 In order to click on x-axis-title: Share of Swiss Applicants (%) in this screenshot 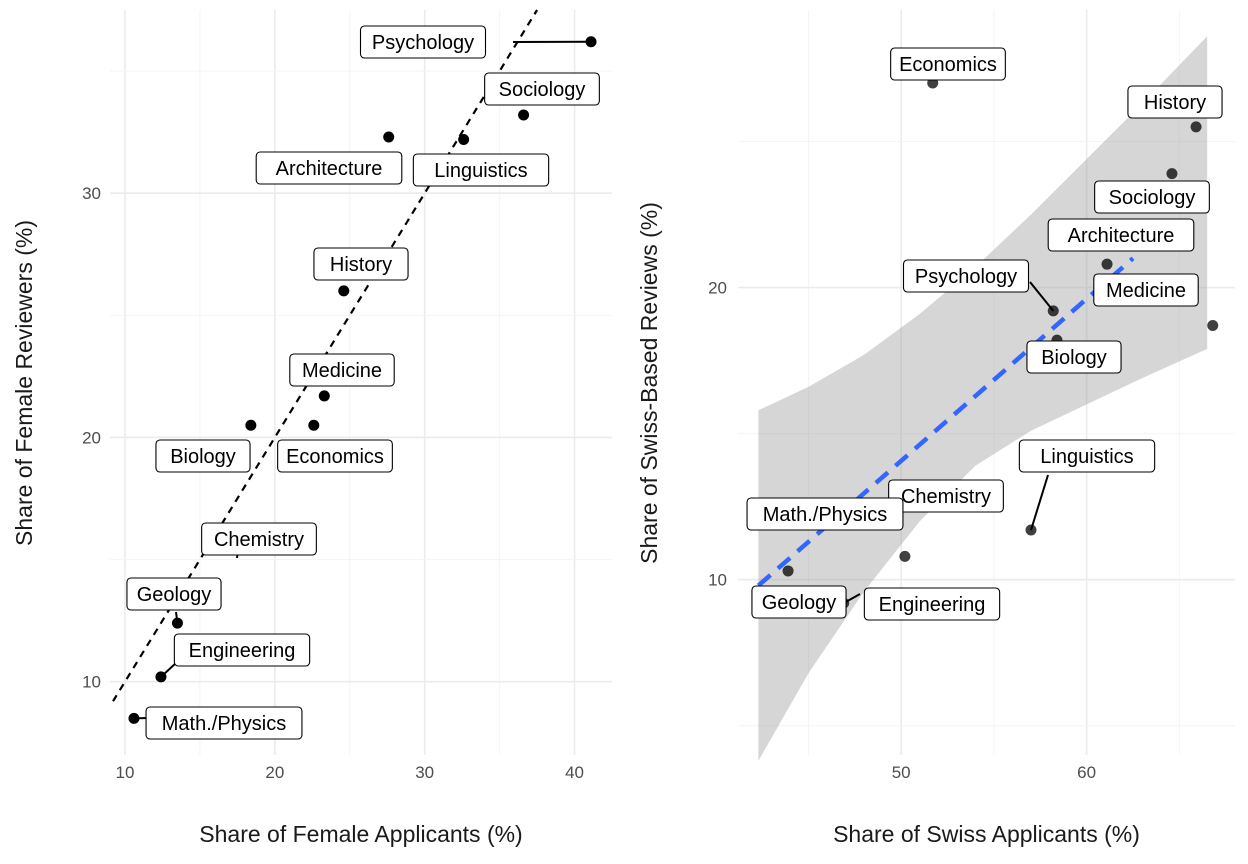, I will do `click(986, 834)`.